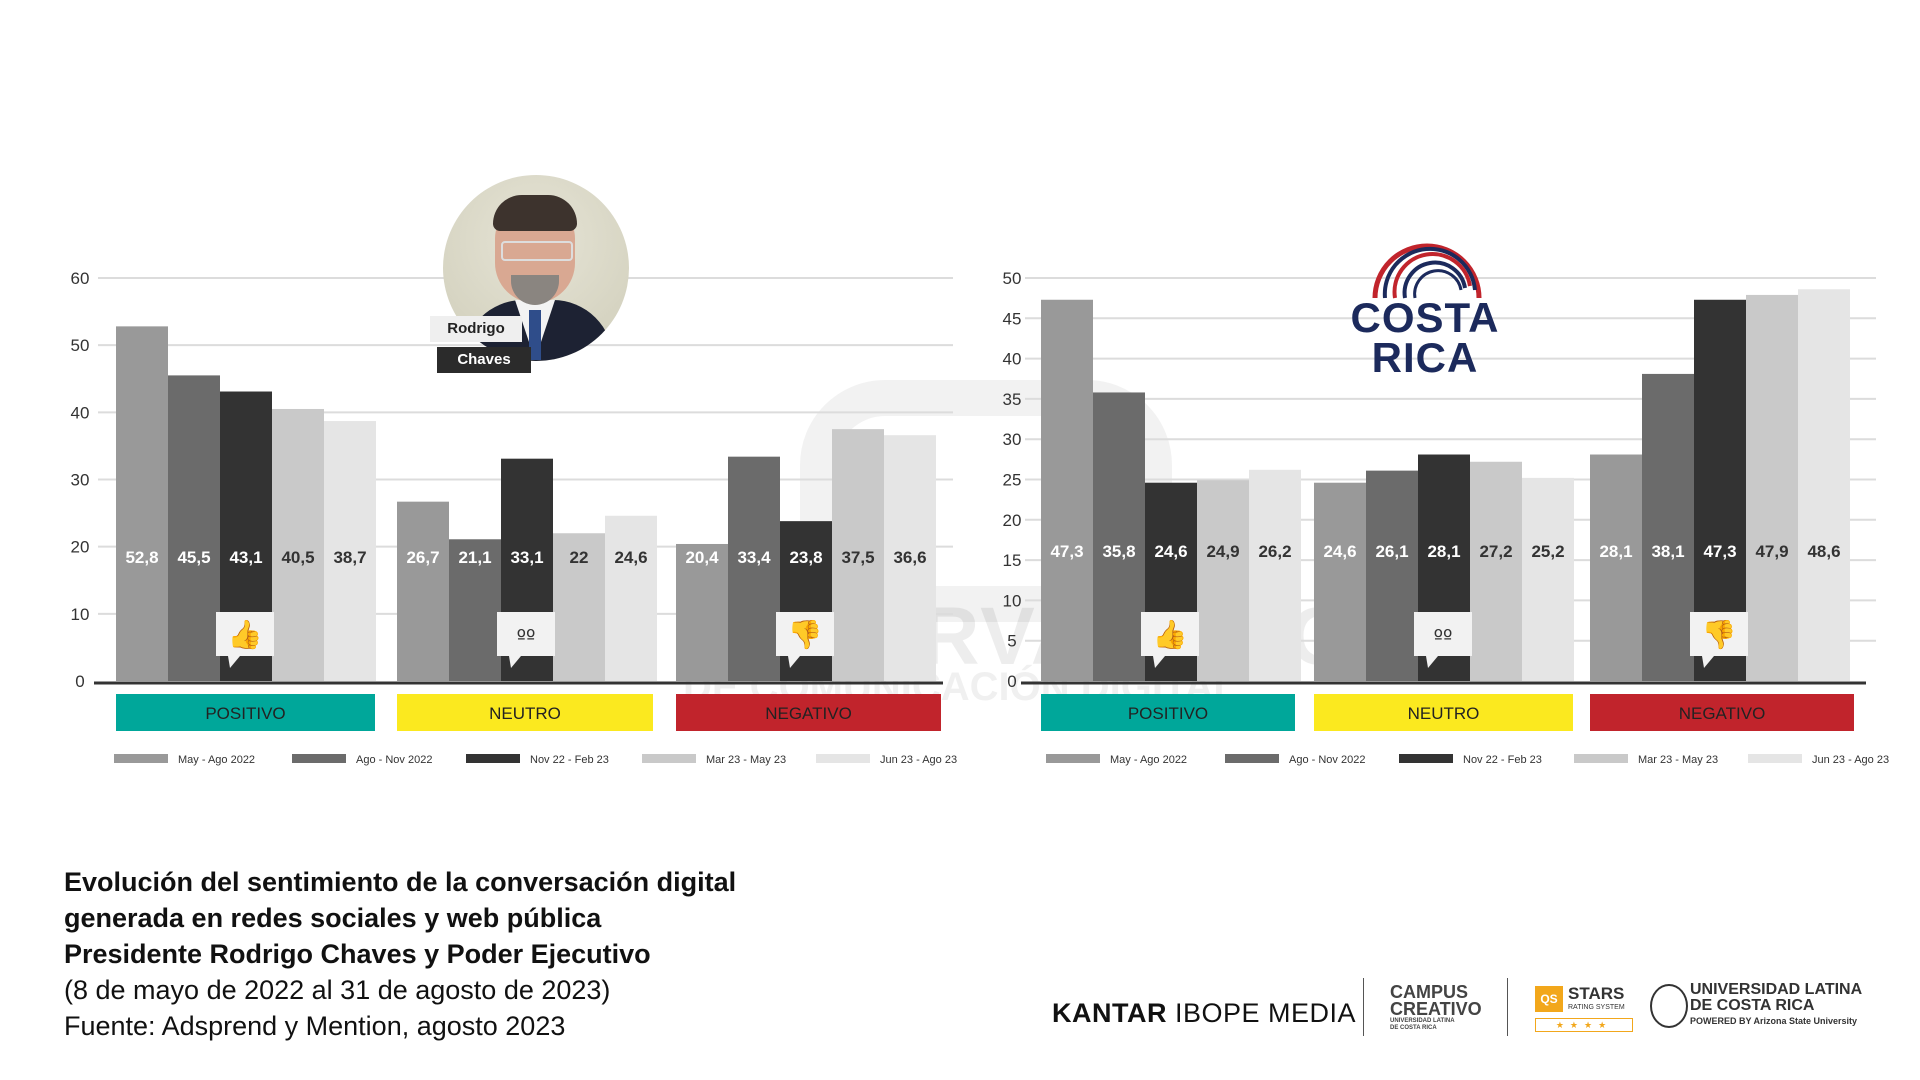 This screenshot has height=1080, width=1920. I want to click on data-label: 43,1, so click(245, 557).